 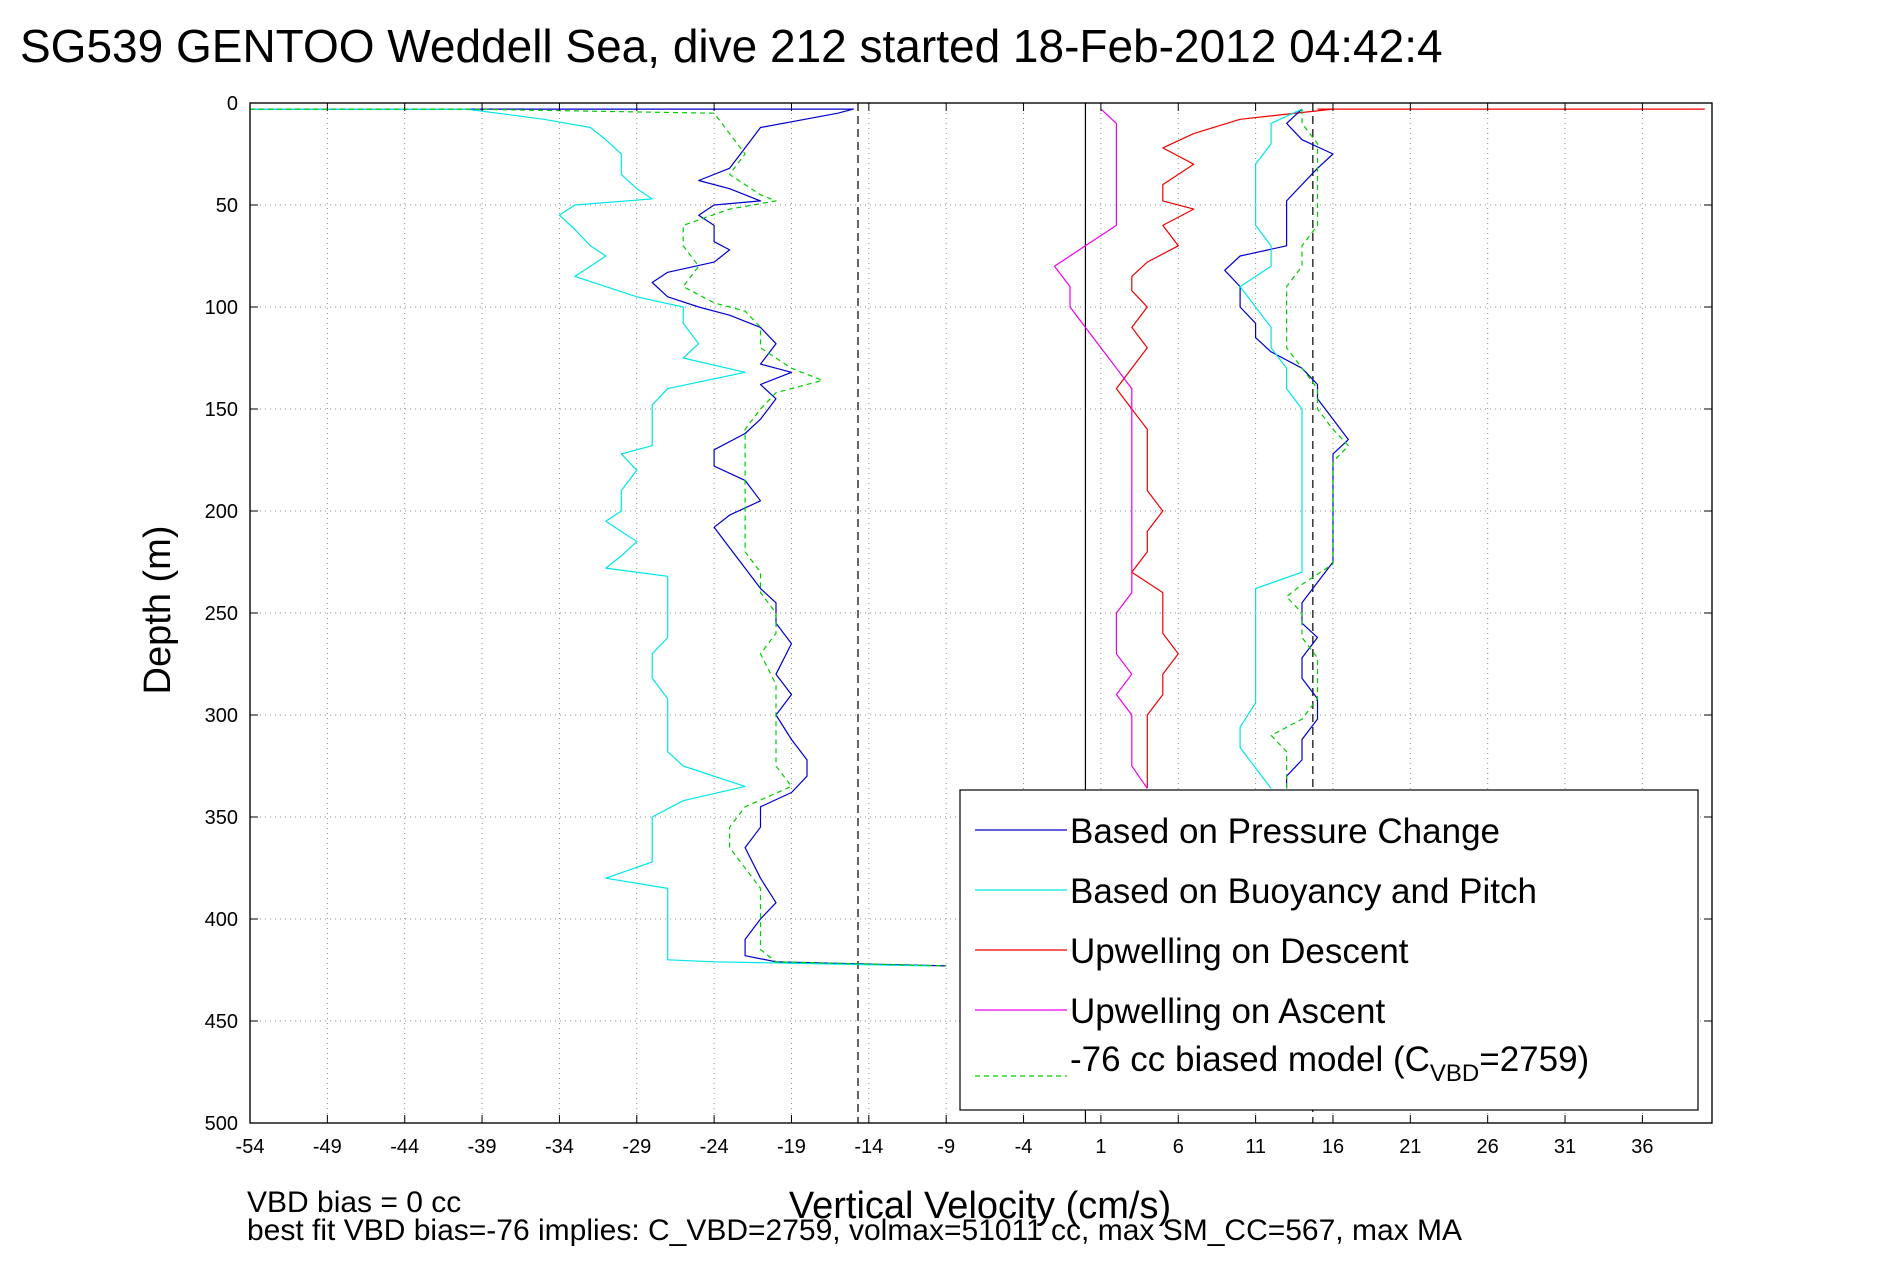 What do you see at coordinates (1255, 1147) in the screenshot?
I see `x-tick-label: 11` at bounding box center [1255, 1147].